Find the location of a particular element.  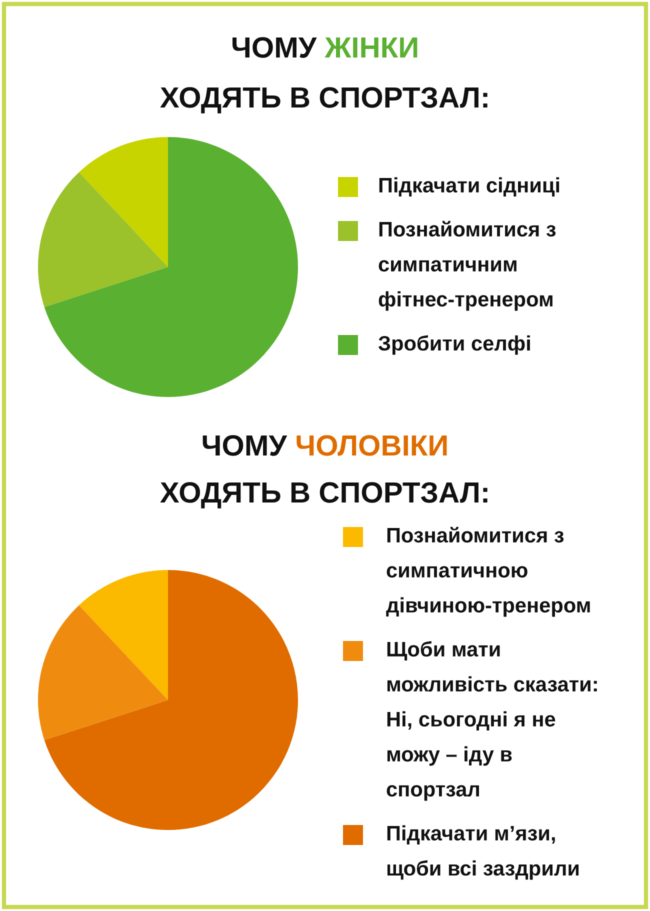

legend-label: Підкачати сідниці is located at coordinates (469, 187).